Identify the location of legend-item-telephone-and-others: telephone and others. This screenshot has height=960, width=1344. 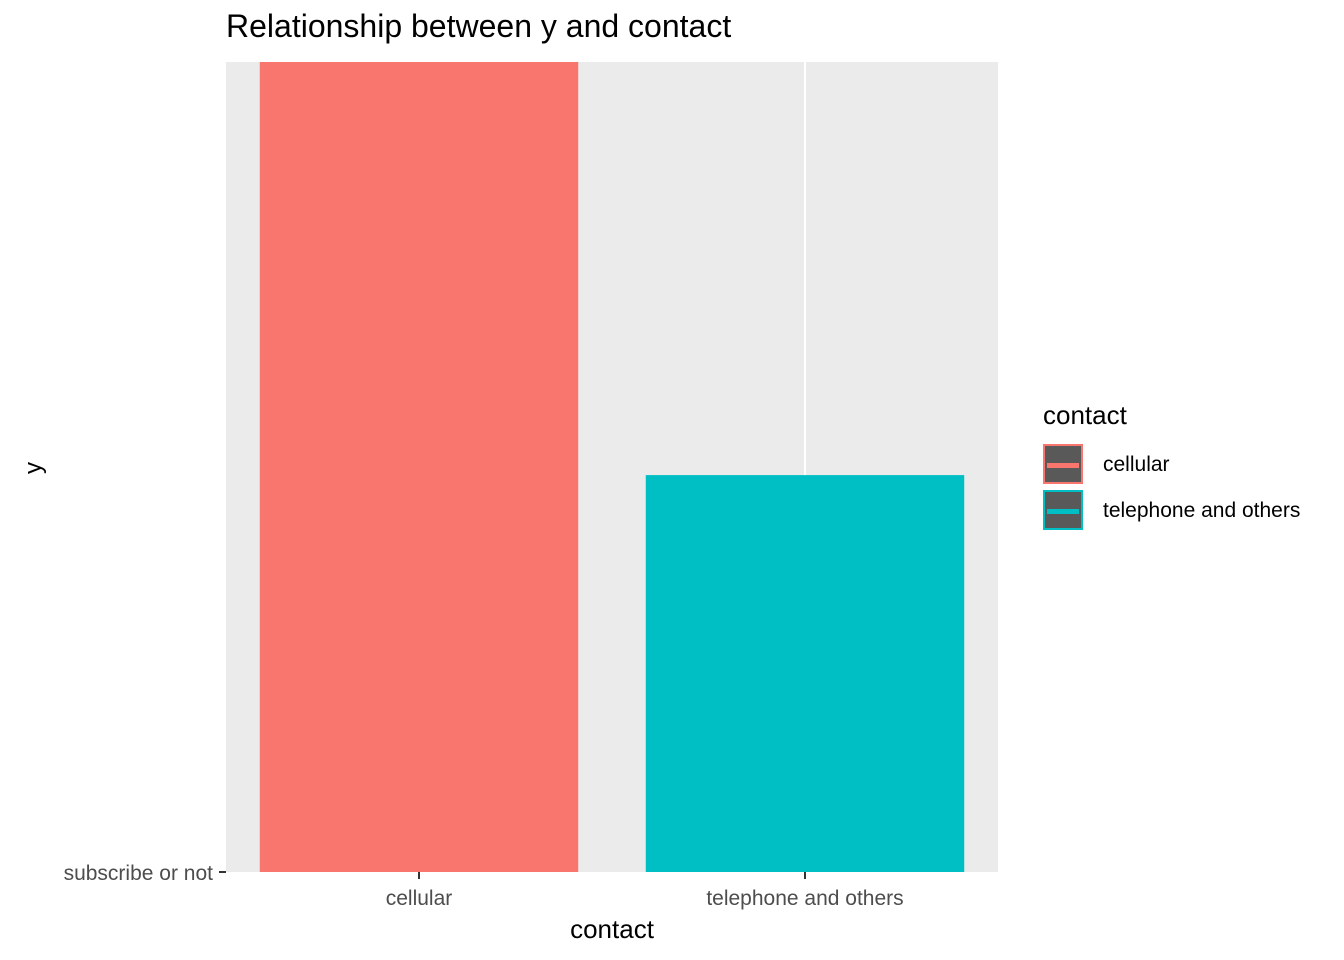
(1188, 512).